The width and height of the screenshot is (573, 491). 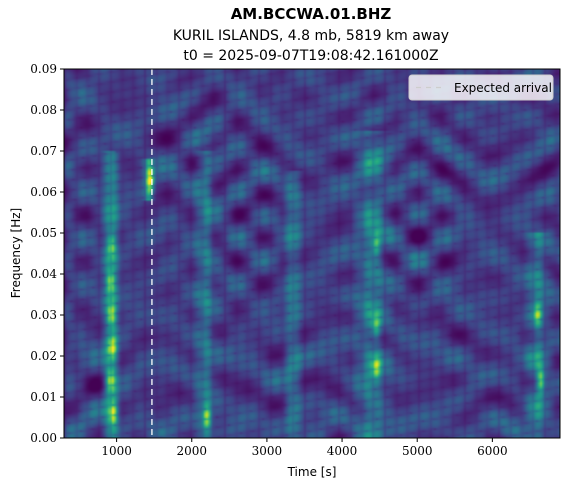 I want to click on y-tick-label: 0.00, so click(x=43, y=438).